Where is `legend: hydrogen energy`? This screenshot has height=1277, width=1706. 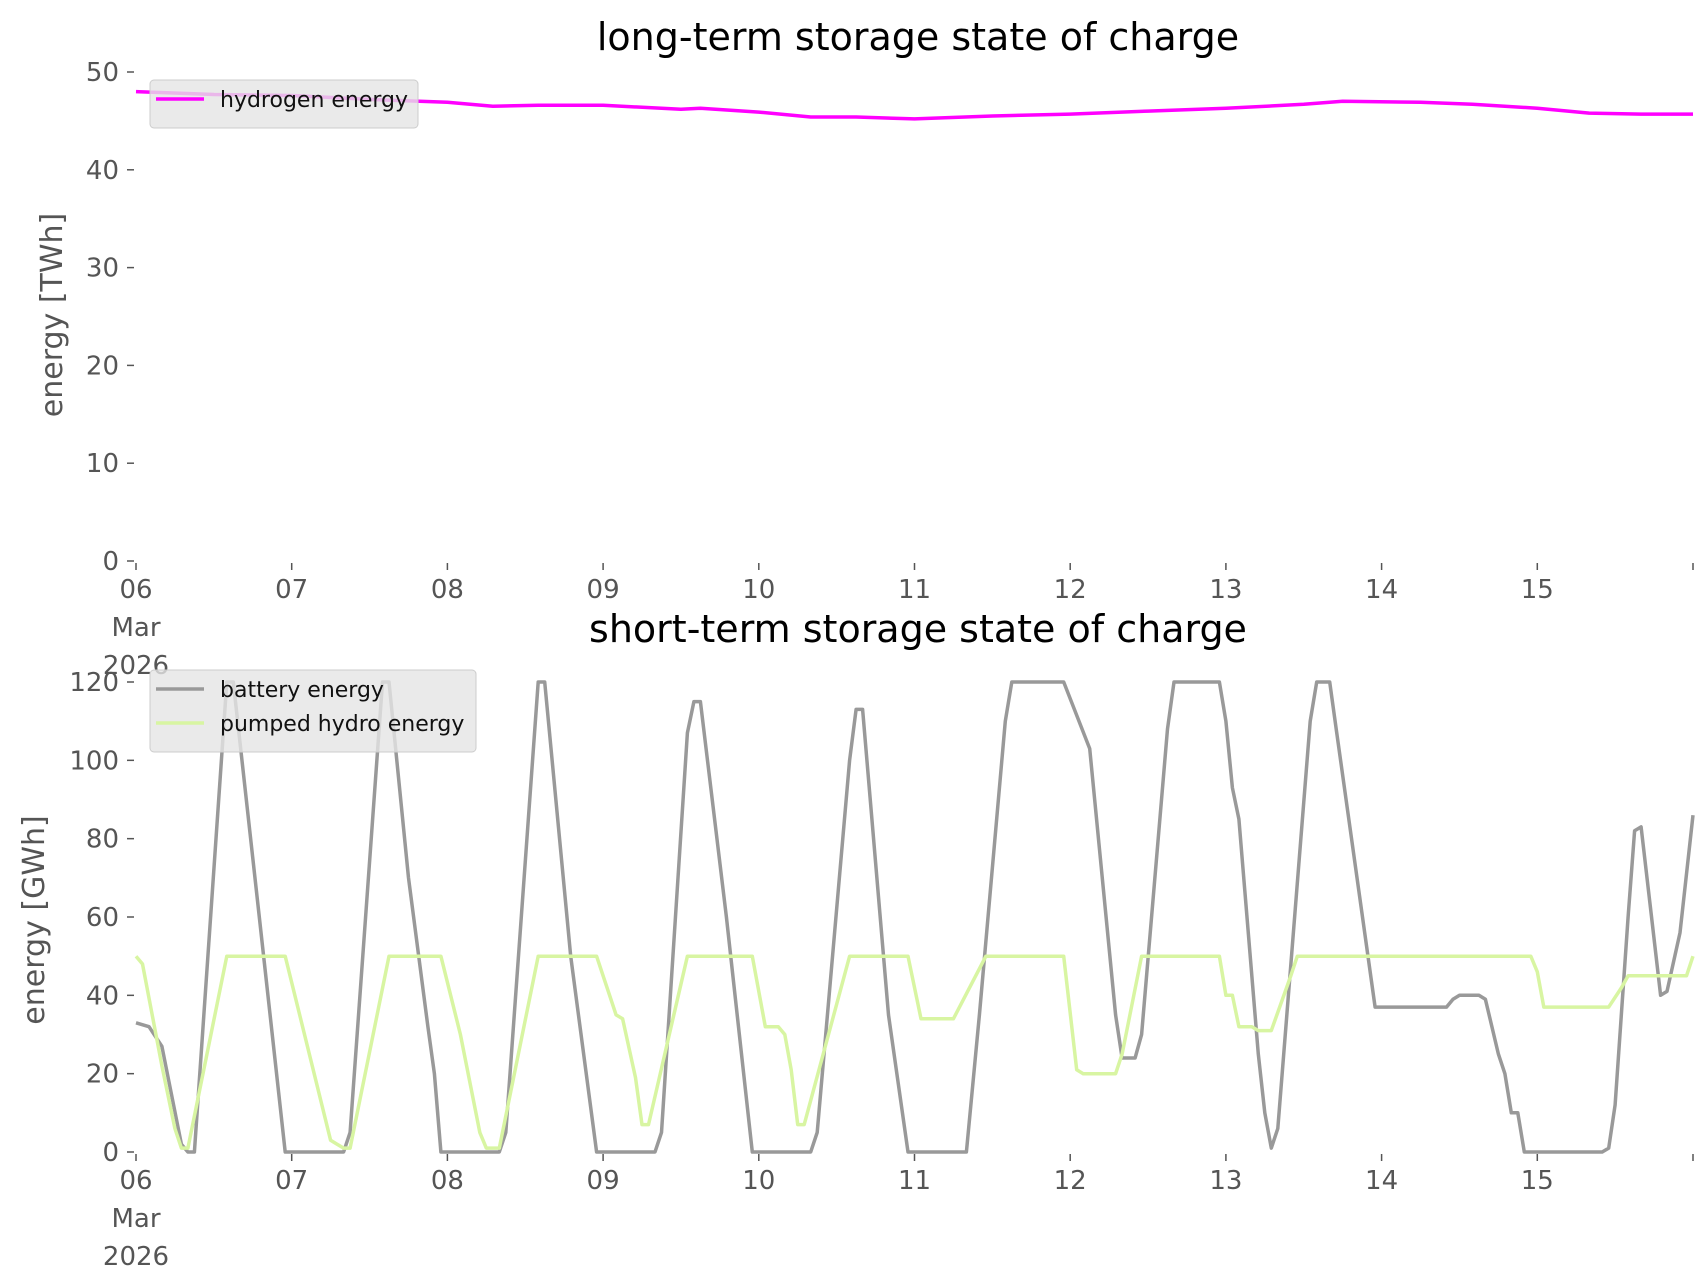 legend: hydrogen energy is located at coordinates (284, 104).